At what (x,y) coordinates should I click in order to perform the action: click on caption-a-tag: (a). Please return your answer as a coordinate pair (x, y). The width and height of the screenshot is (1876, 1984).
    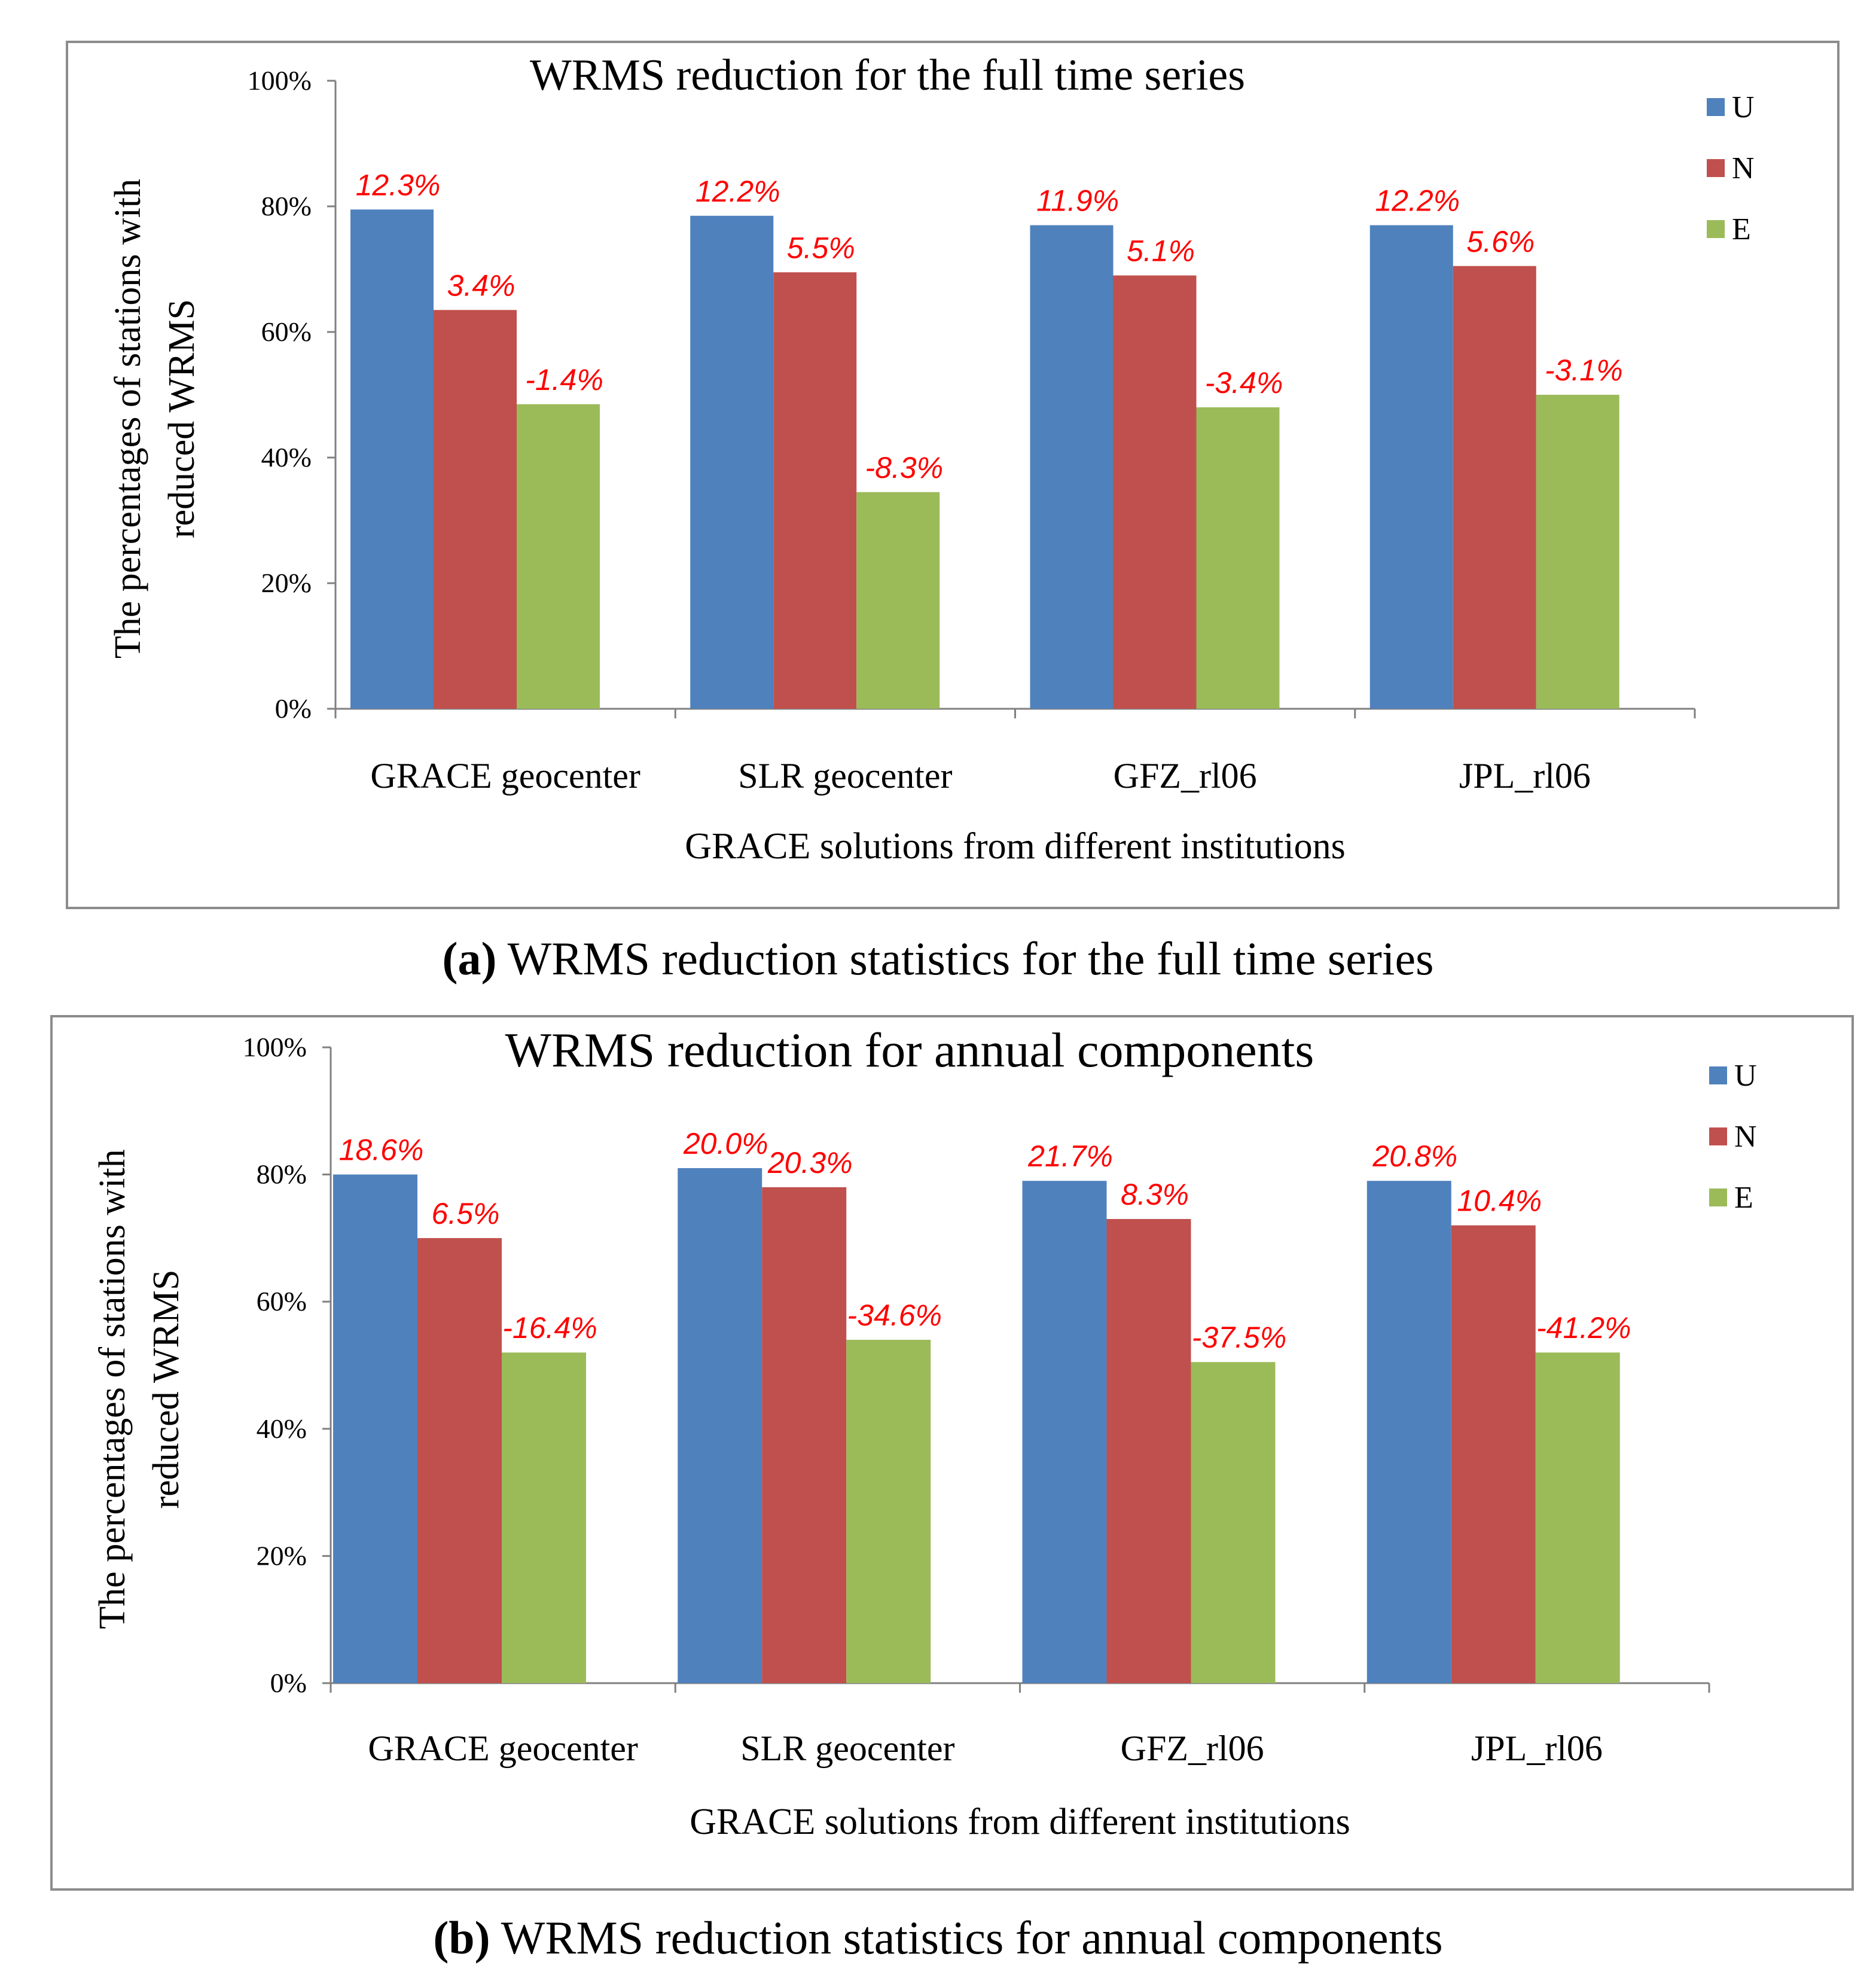
    Looking at the image, I should click on (469, 958).